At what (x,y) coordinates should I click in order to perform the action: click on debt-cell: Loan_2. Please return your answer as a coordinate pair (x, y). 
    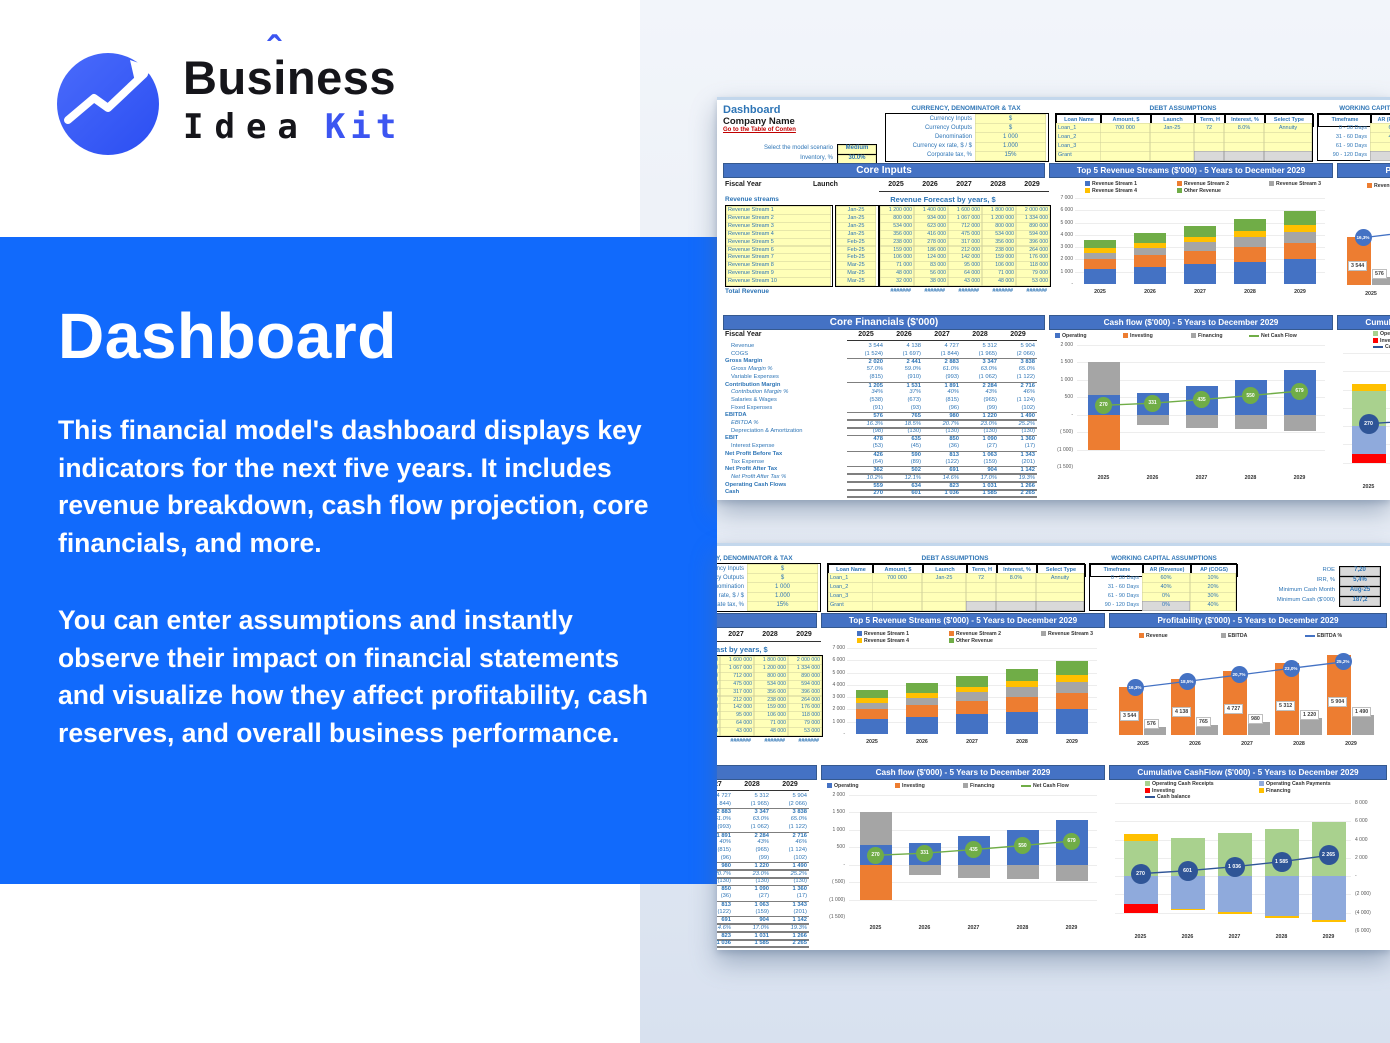
    Looking at the image, I should click on (851, 588).